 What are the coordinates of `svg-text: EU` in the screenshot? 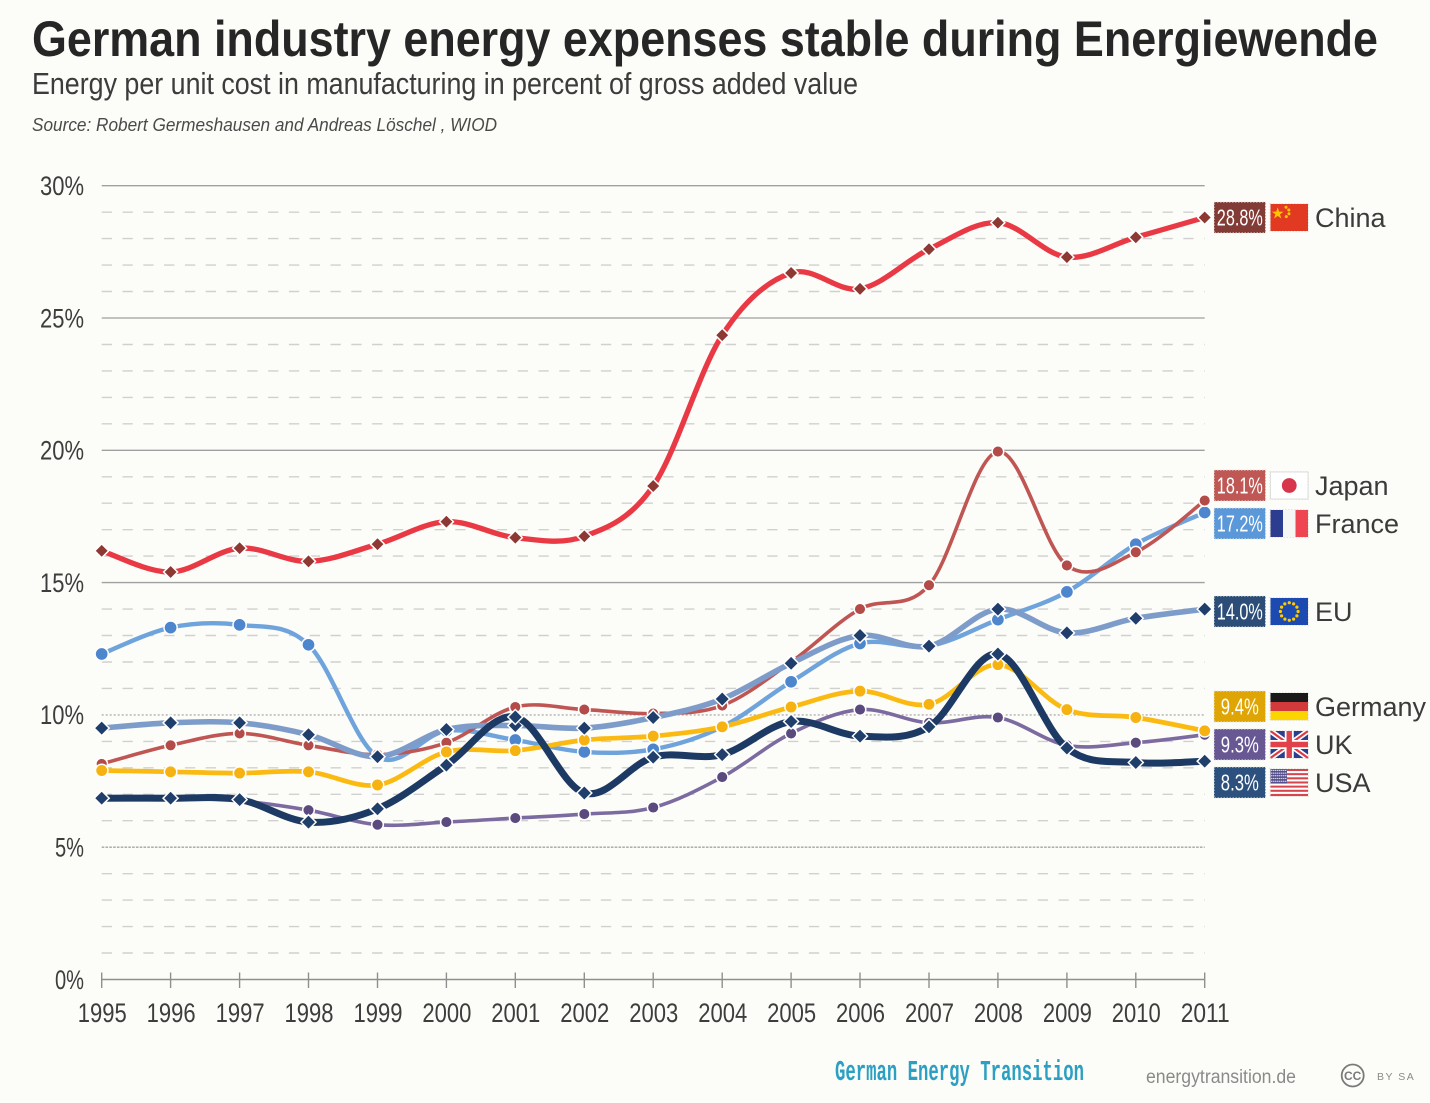 It's located at (1334, 612).